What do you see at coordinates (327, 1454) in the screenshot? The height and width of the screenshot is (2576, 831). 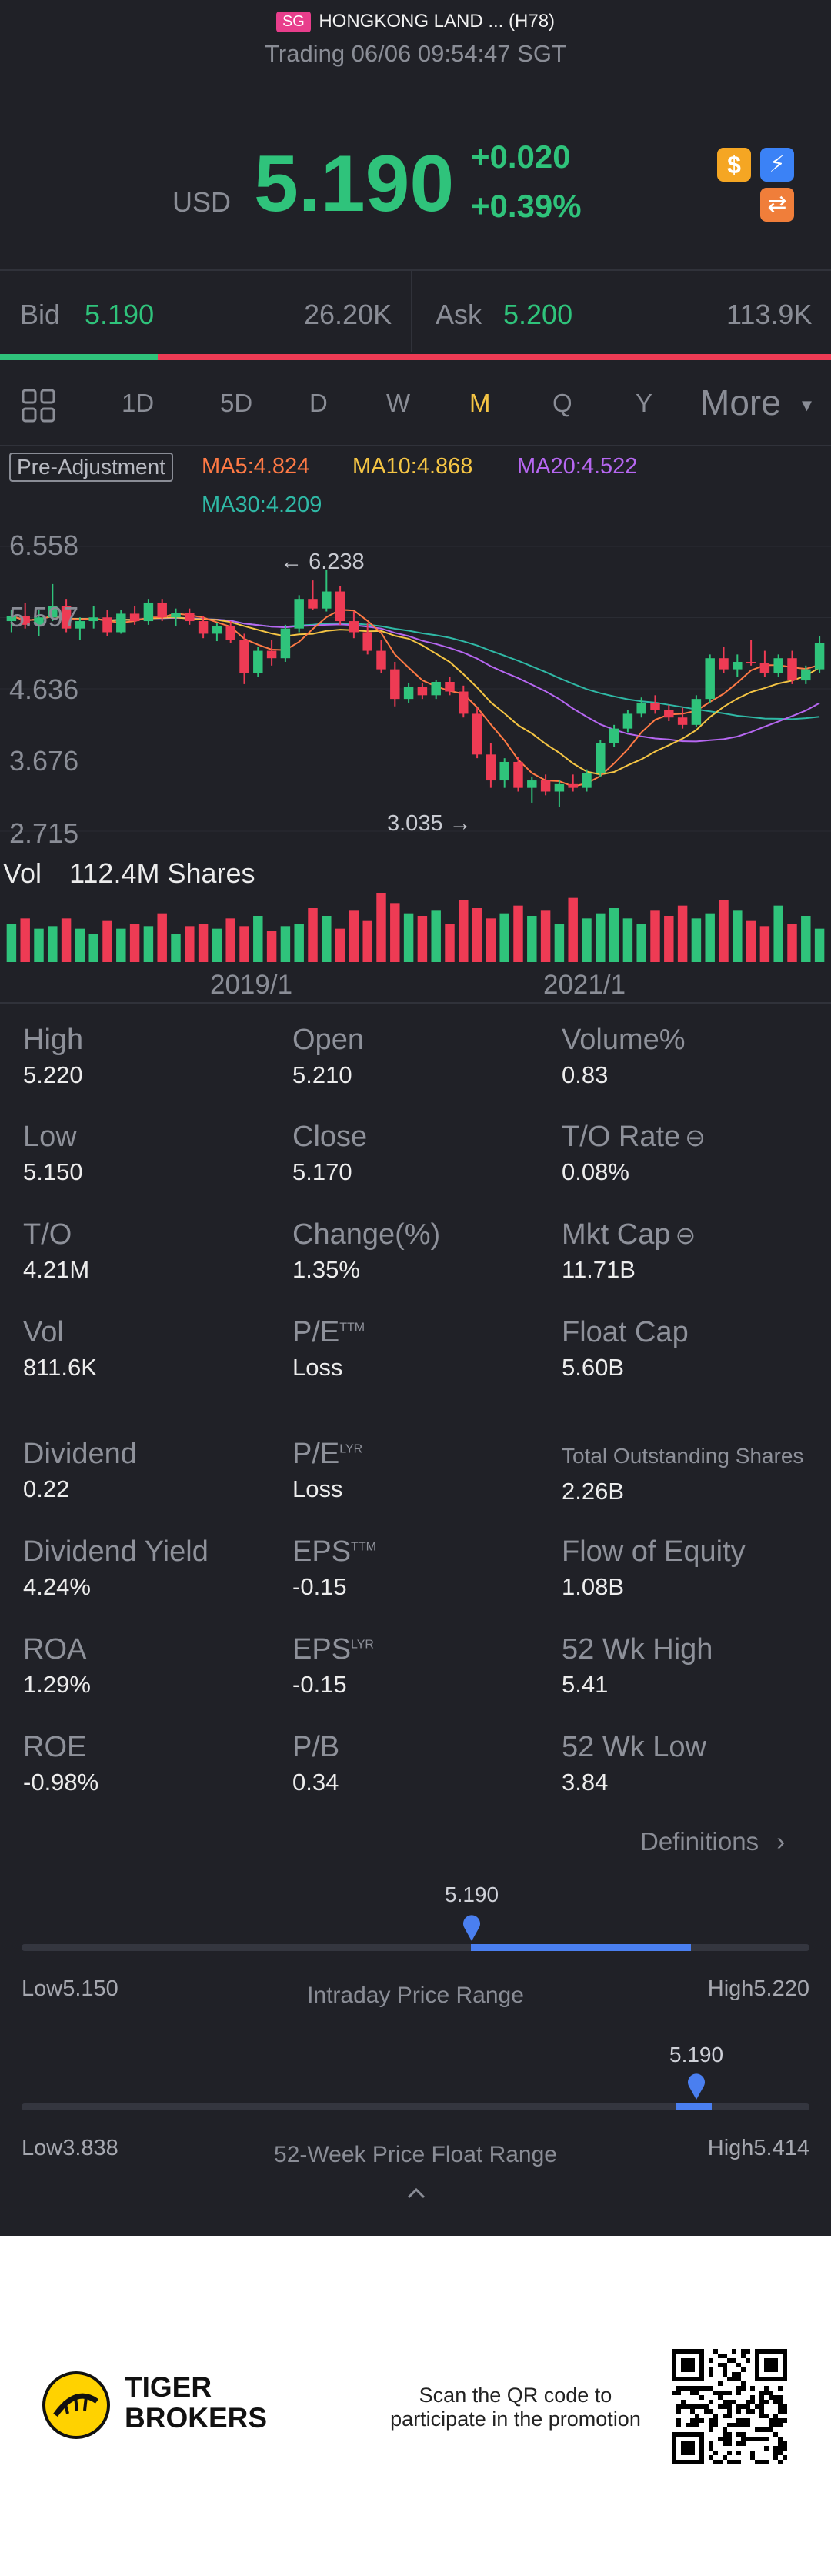 I see `stat-label: P/ELYR` at bounding box center [327, 1454].